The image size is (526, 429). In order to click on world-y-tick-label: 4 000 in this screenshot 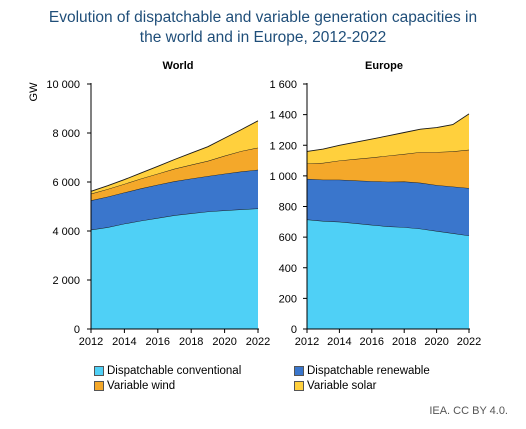, I will do `click(66, 232)`.